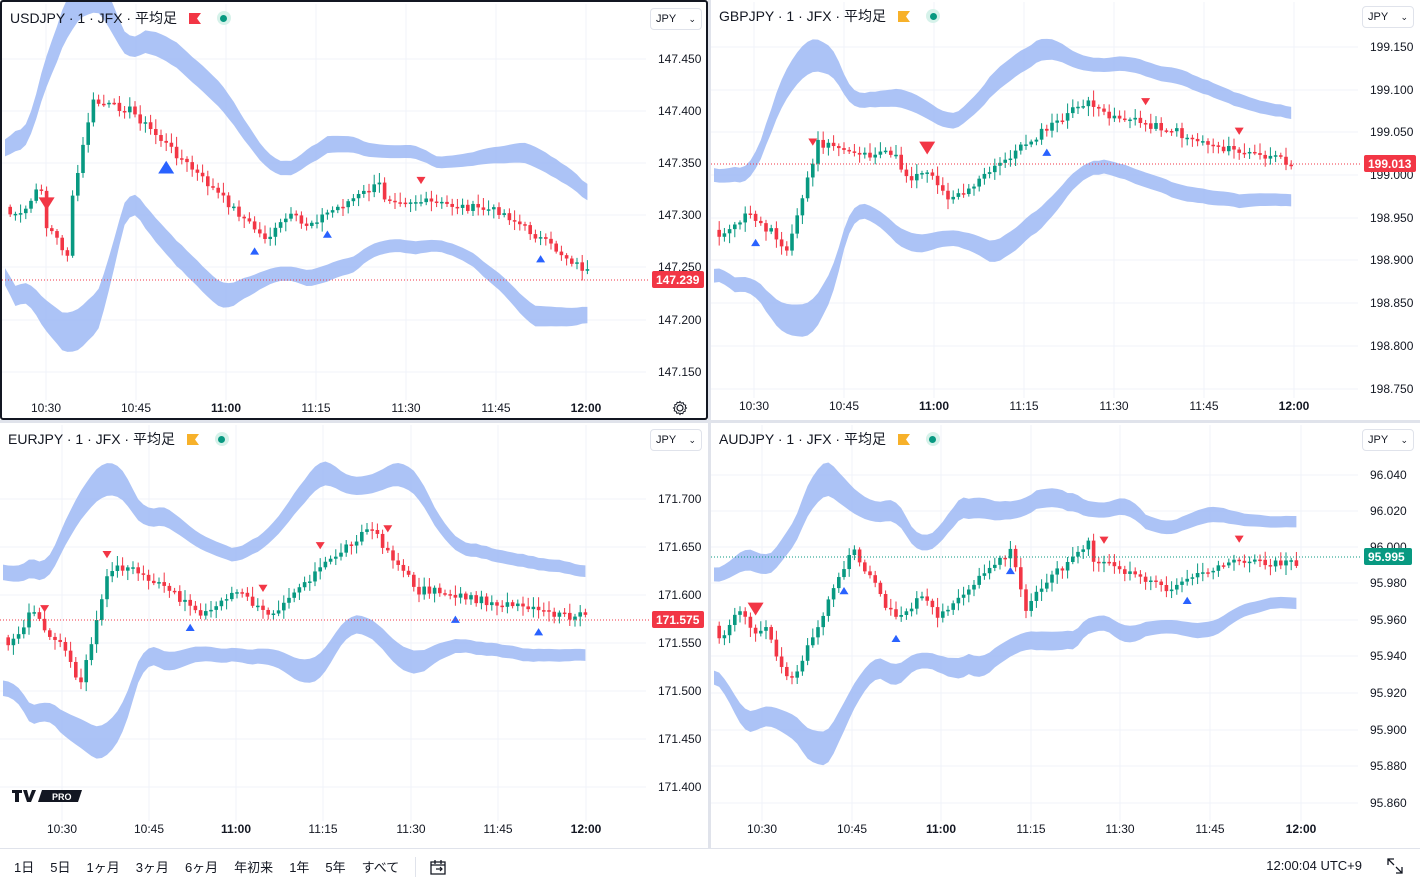  I want to click on symbol-legend: EURJPY · 1 · JFX · 平均足, so click(118, 439).